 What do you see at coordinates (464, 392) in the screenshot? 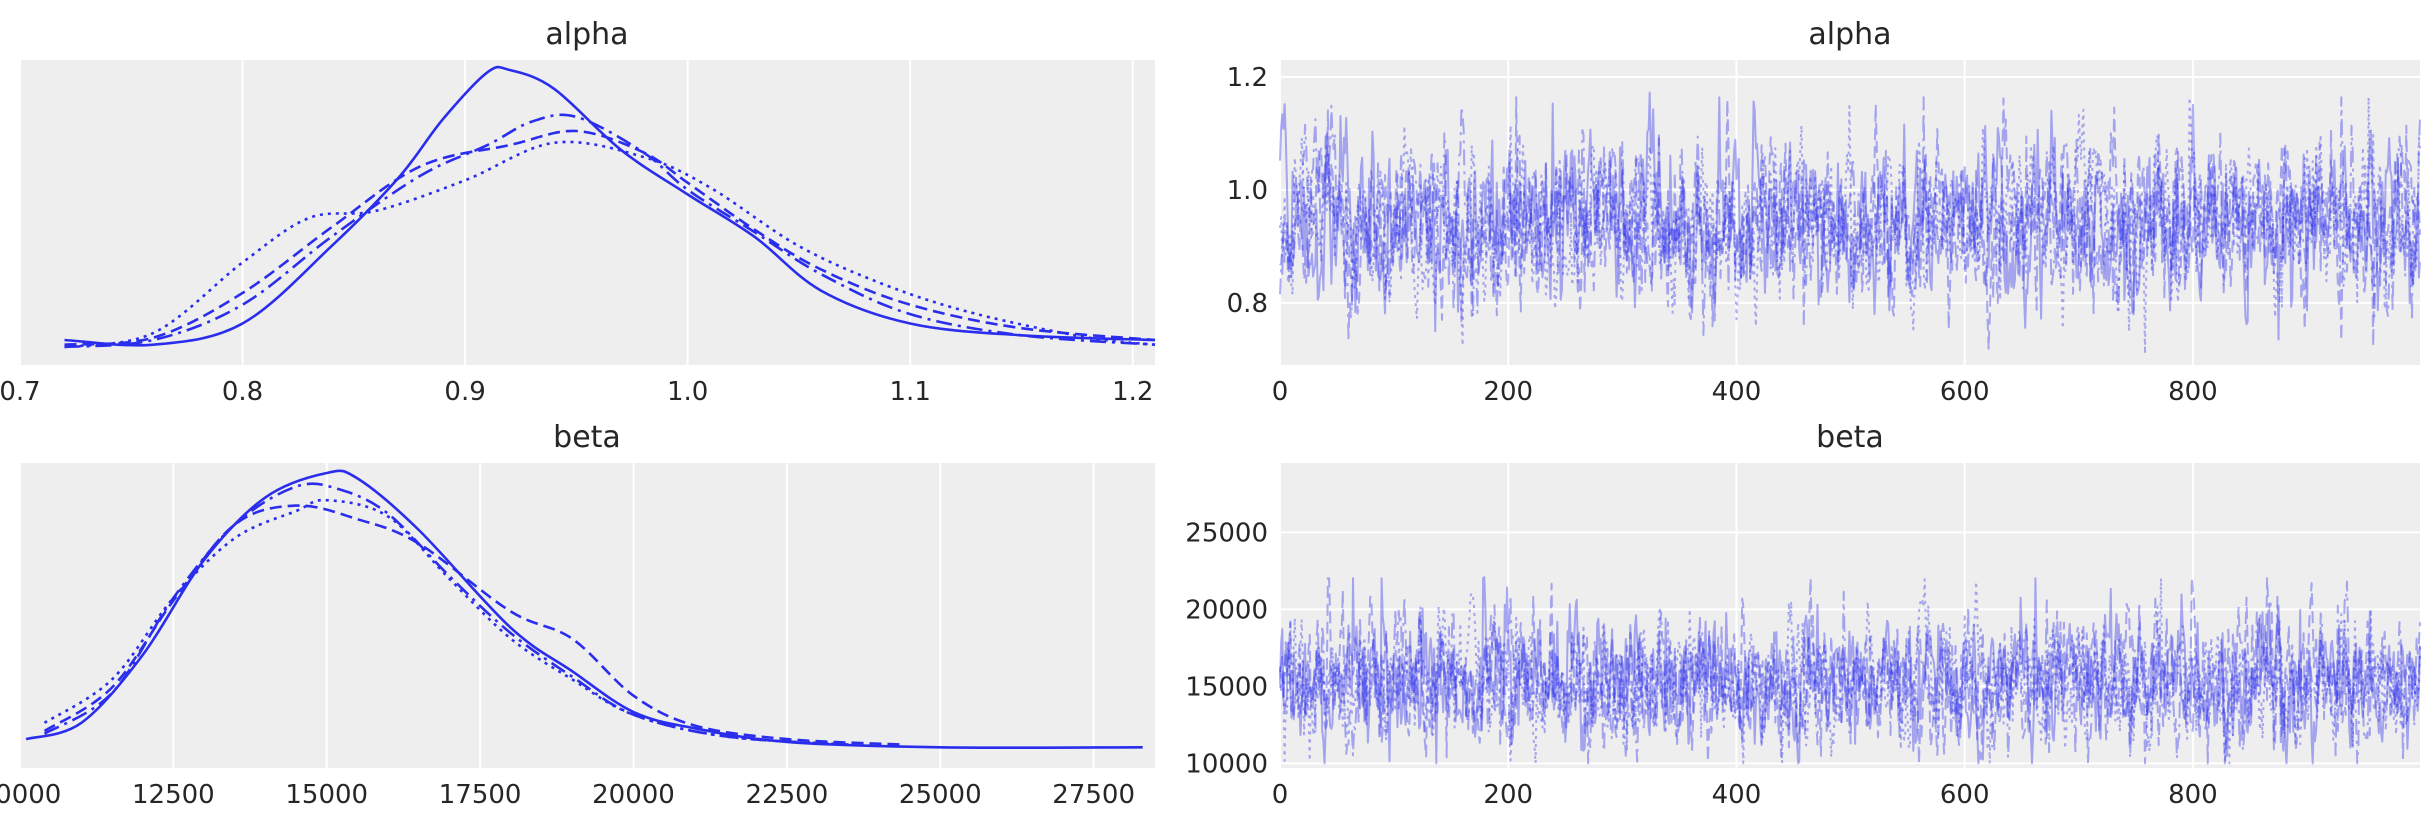
I see `alpha-density-x-tick-label: 0.9` at bounding box center [464, 392].